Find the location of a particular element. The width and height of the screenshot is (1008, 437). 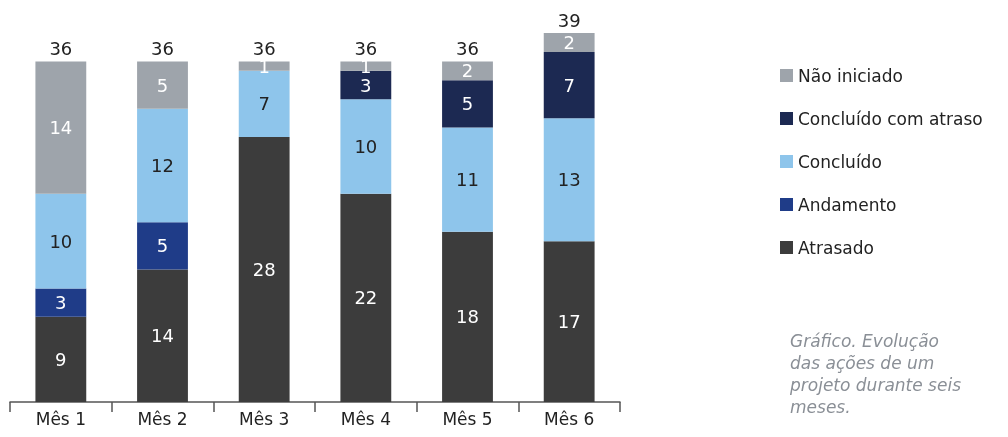

data-label: 13 is located at coordinates (569, 180).